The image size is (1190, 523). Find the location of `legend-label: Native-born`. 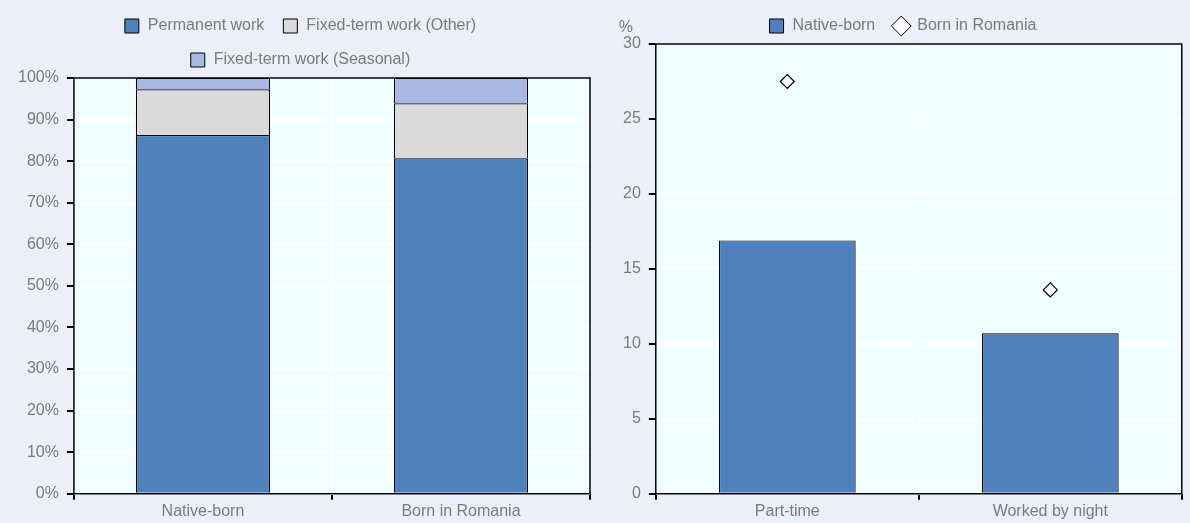

legend-label: Native-born is located at coordinates (834, 25).